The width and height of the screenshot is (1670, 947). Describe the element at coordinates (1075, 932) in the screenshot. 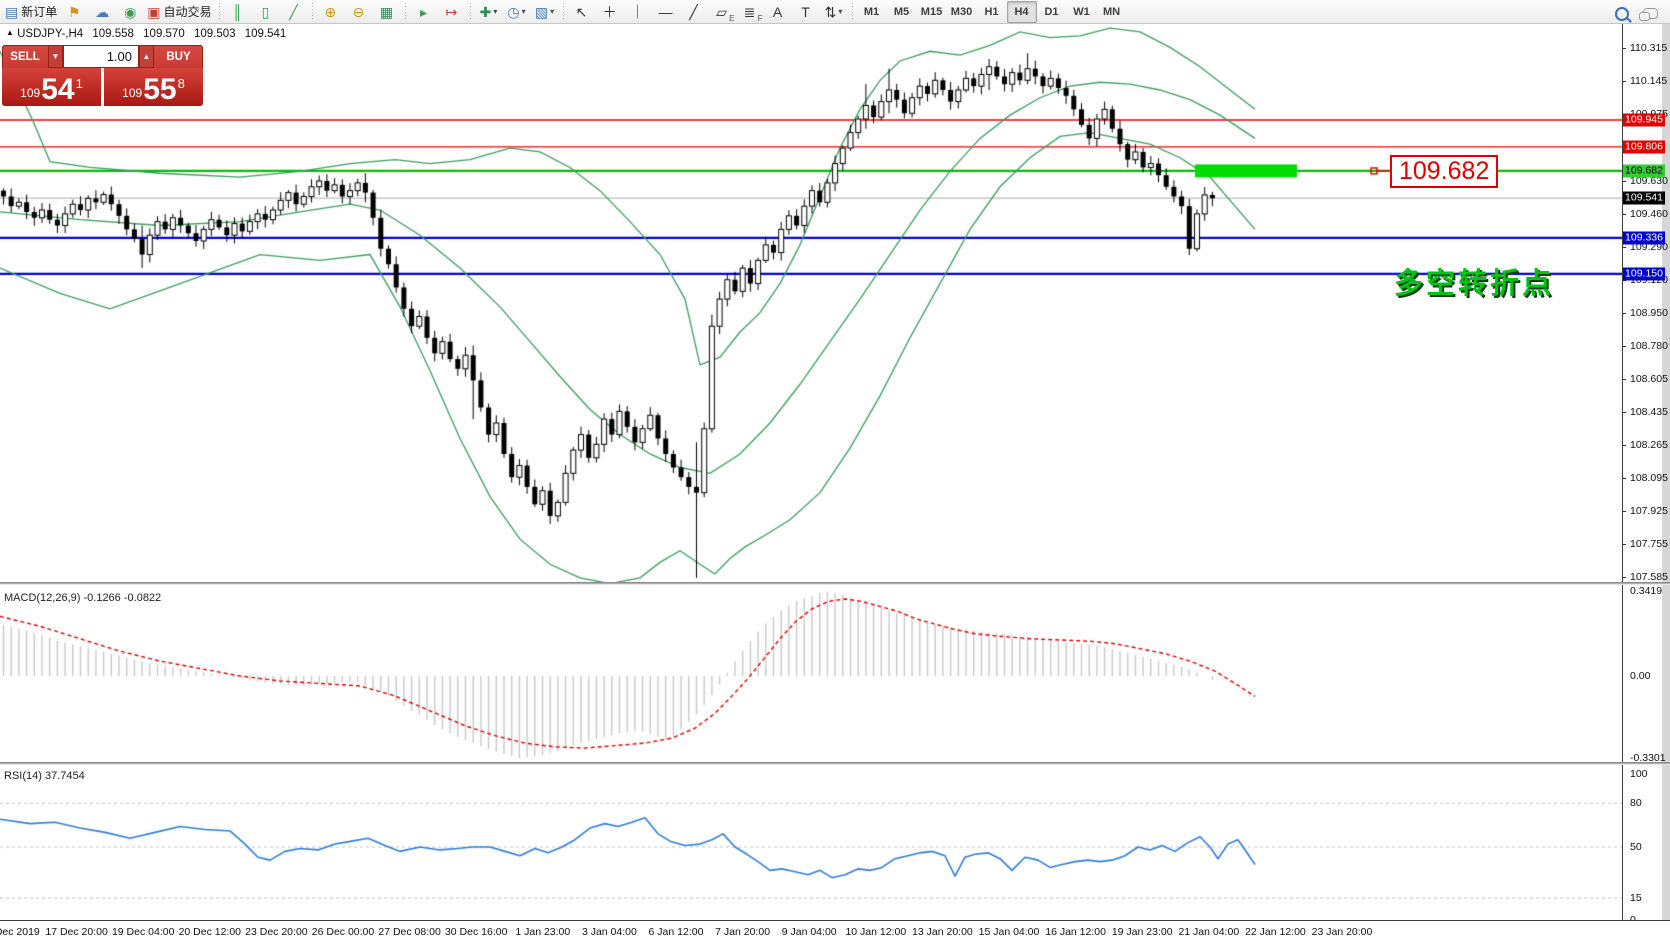

I see `time-label: 16 Jan 12:00` at that location.